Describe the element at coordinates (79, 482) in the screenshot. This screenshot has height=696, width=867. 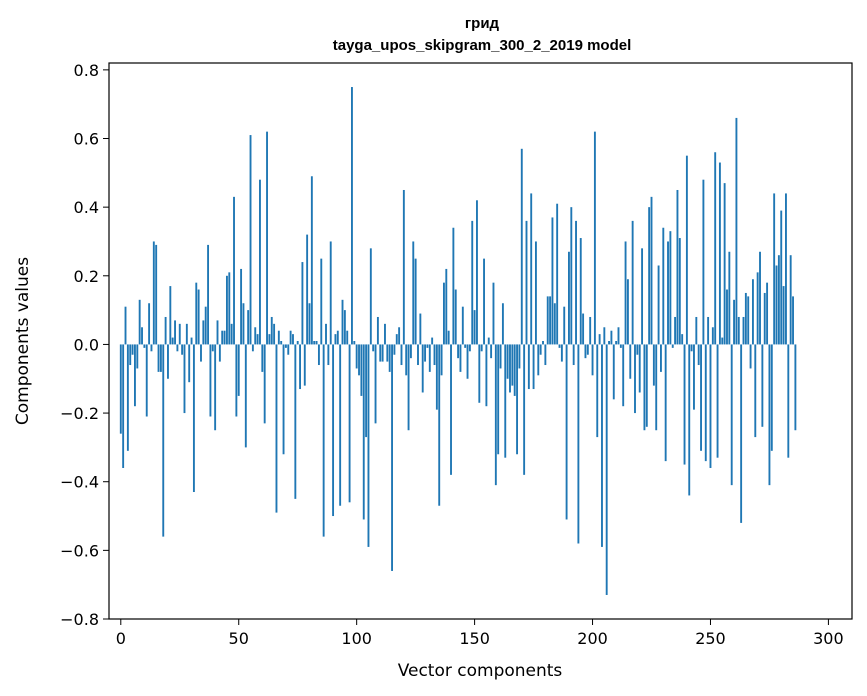
I see `y-tick-label: −0.4` at that location.